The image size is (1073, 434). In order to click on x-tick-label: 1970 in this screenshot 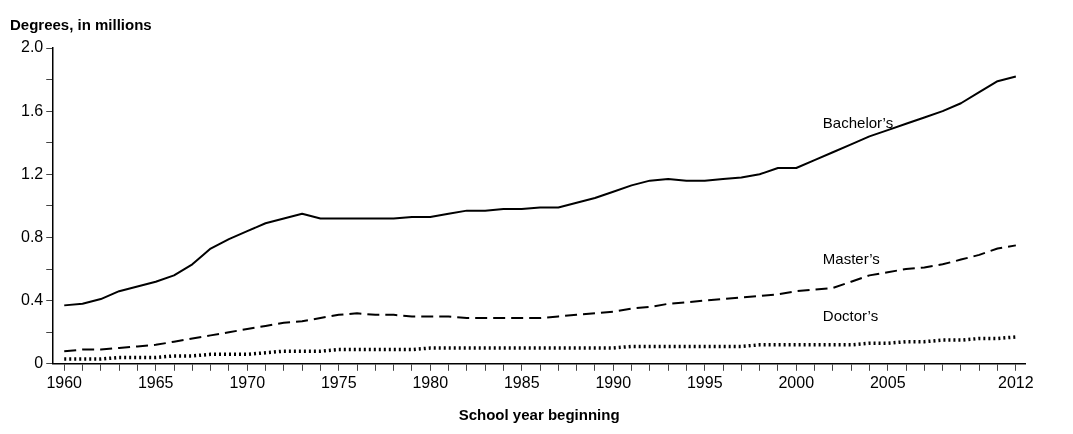, I will do `click(247, 382)`.